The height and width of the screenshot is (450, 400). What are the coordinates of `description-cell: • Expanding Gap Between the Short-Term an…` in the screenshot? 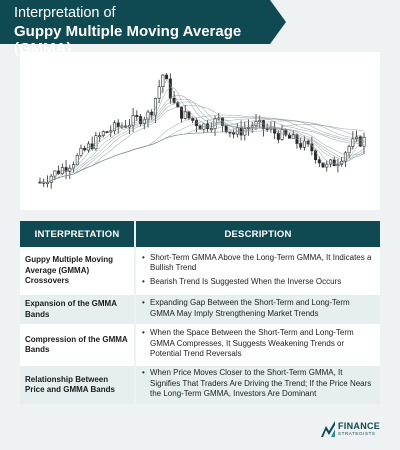 It's located at (257, 309).